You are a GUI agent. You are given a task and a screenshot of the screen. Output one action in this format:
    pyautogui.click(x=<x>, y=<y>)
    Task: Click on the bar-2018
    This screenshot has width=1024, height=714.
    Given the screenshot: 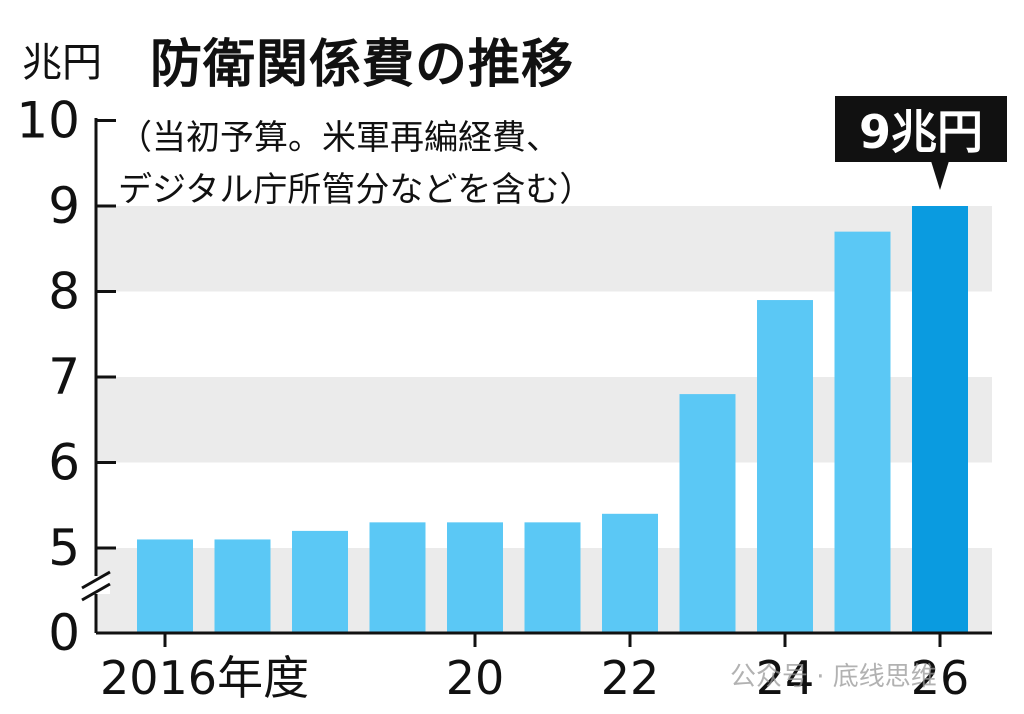 What is the action you would take?
    pyautogui.click(x=320, y=581)
    